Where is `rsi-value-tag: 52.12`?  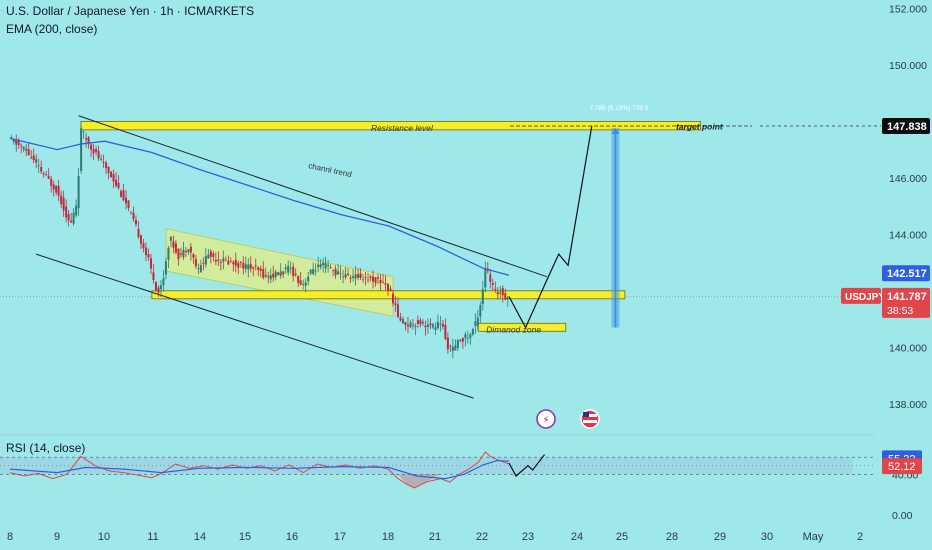 rsi-value-tag: 52.12 is located at coordinates (902, 466).